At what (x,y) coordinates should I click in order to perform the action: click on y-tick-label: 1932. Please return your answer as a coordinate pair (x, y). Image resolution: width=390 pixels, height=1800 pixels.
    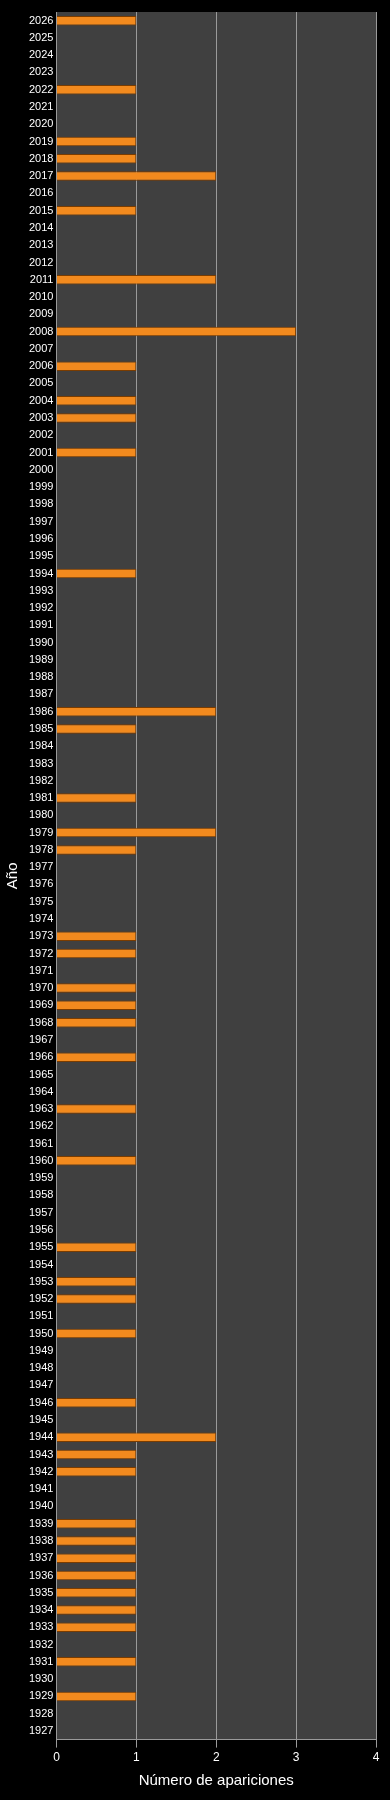
    Looking at the image, I should click on (41, 1643).